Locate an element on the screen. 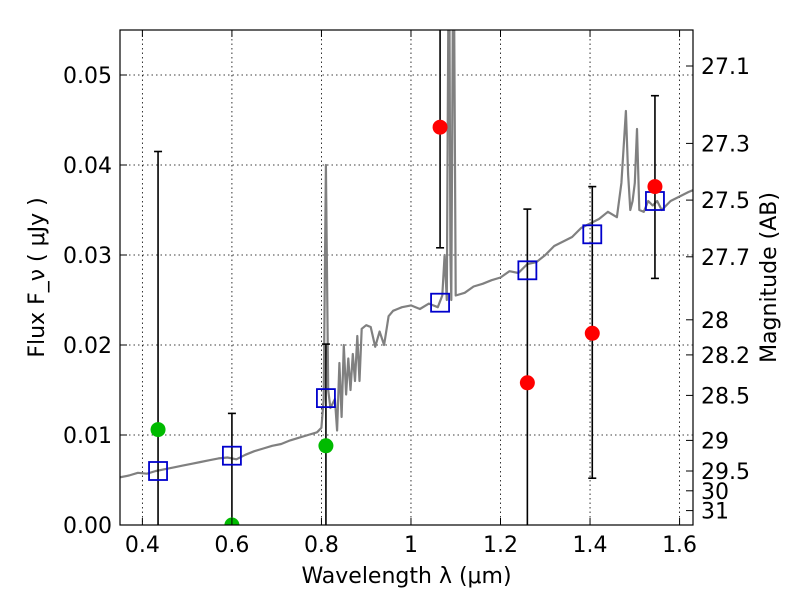 The width and height of the screenshot is (800, 600). y-tick-label: 0.00 is located at coordinates (87, 526).